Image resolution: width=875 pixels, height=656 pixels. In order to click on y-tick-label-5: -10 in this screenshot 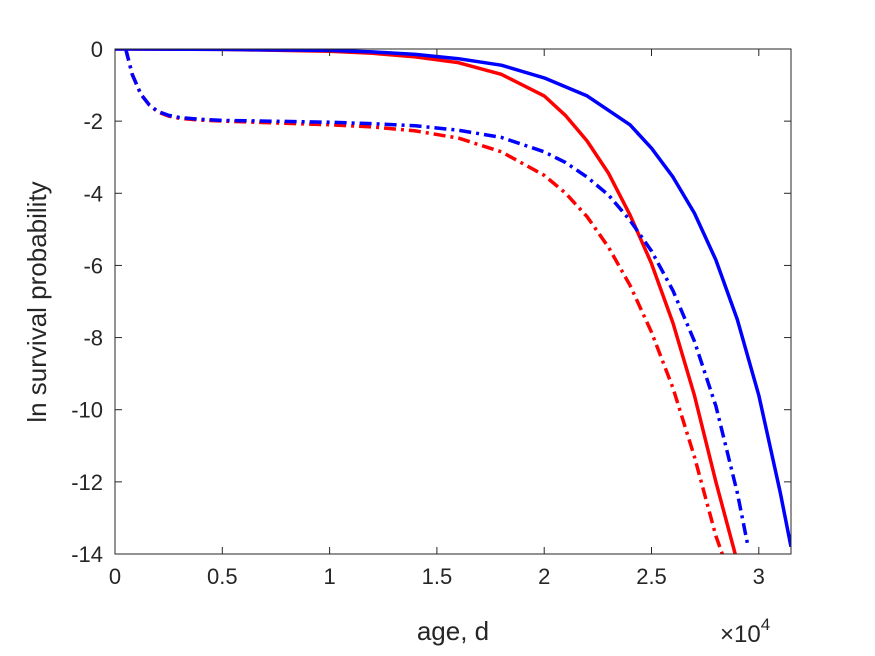, I will do `click(87, 410)`.